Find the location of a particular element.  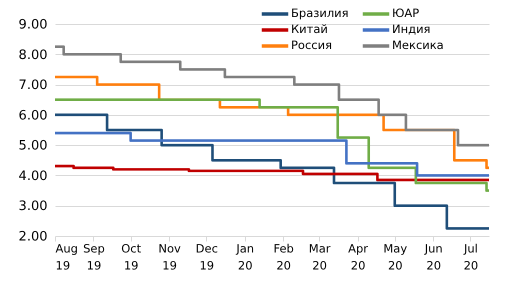

x-tick-label: Oct 19 is located at coordinates (131, 257).